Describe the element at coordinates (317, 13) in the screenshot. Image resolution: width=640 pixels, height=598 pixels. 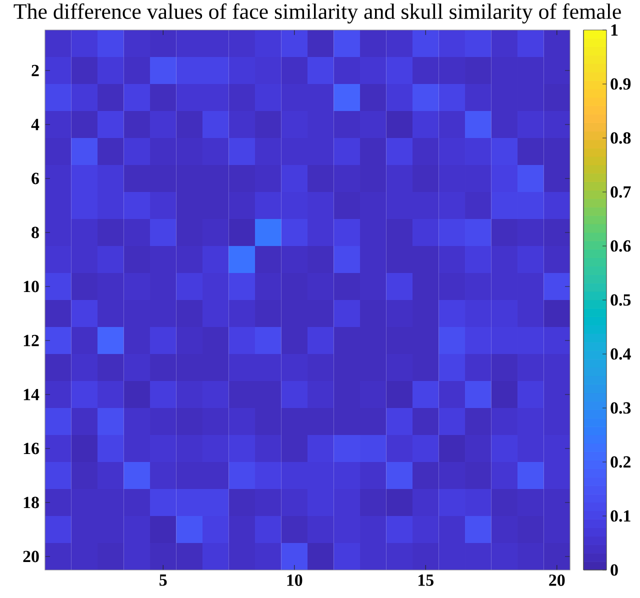
I see `chart-title: The difference values of face similarity and skull similarity of female` at that location.